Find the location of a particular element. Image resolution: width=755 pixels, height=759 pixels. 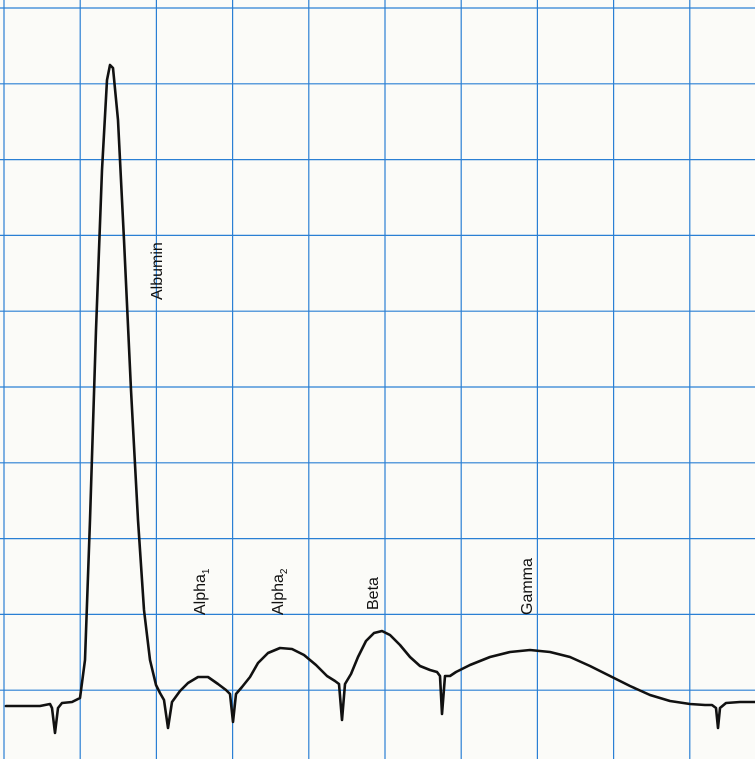

label-gamma: Gamma is located at coordinates (527, 586).